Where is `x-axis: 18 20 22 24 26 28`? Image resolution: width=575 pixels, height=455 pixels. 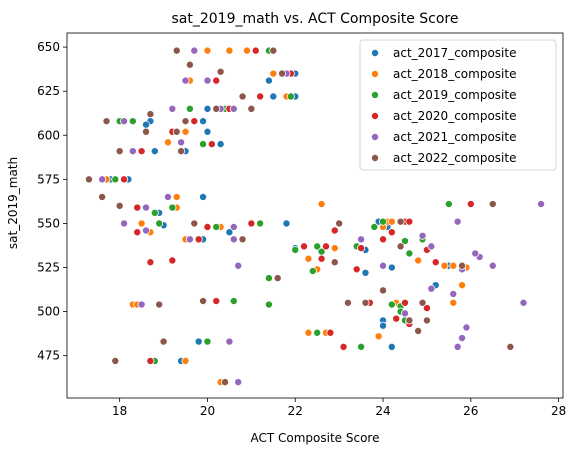 x-axis: 18 20 22 24 26 28 is located at coordinates (339, 408).